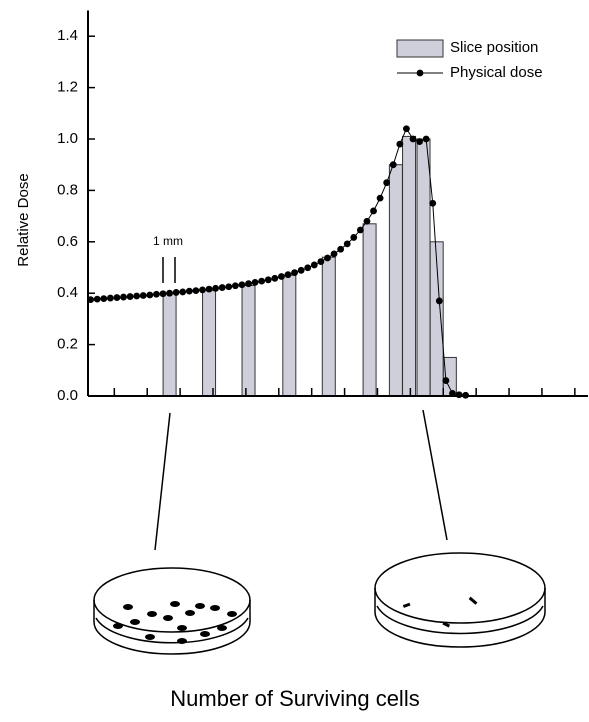 This screenshot has width=589, height=722. I want to click on y-tick-label: 0.6, so click(67, 241).